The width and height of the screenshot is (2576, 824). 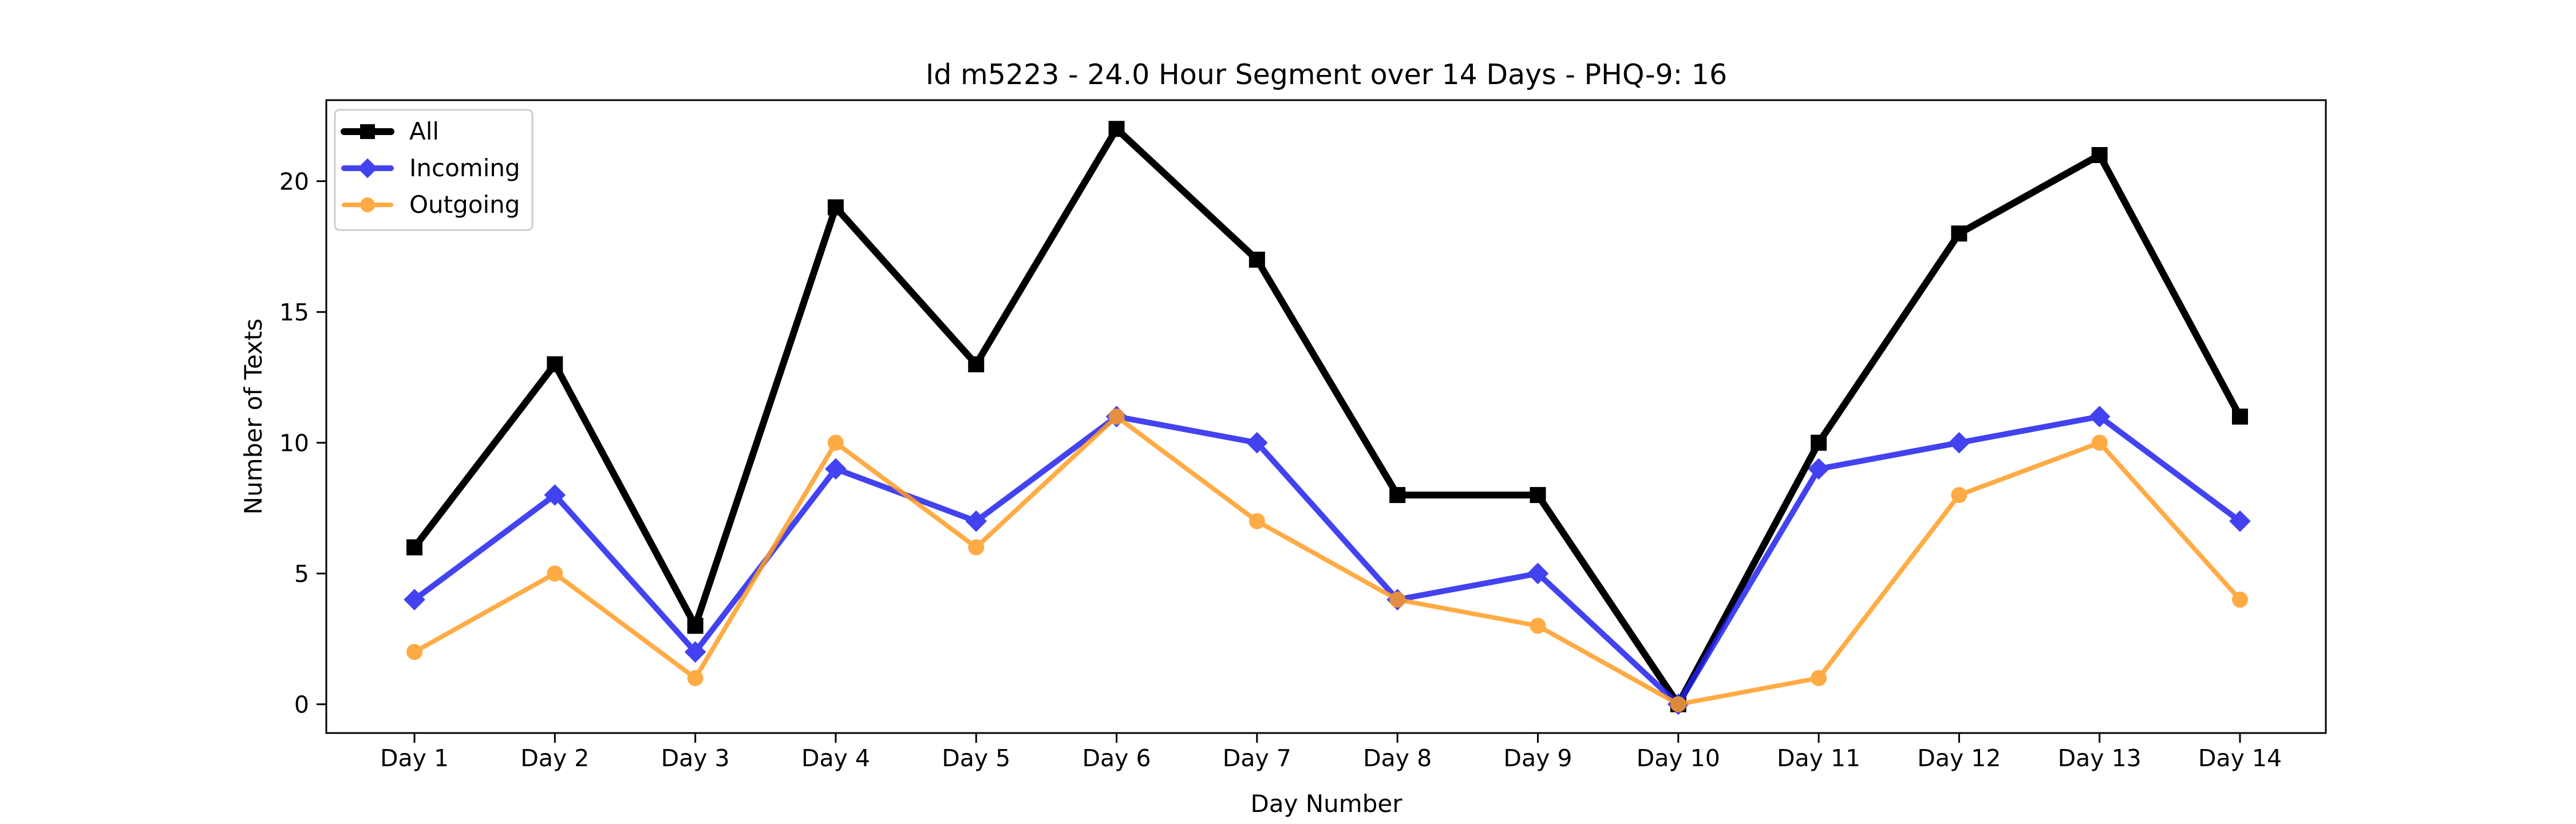 I want to click on y-axis-label: Number of Texts, so click(x=253, y=417).